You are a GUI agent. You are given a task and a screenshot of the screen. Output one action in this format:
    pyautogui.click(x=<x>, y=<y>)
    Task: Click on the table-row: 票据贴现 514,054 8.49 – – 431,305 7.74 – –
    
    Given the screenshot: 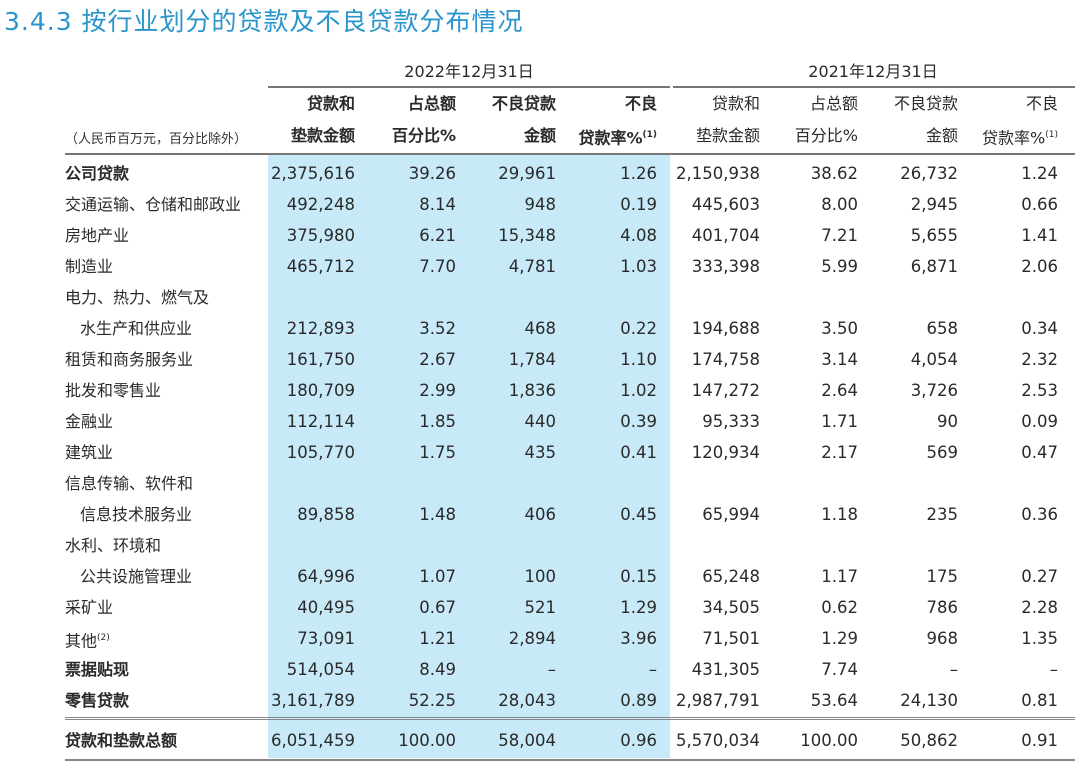 What is the action you would take?
    pyautogui.click(x=540, y=669)
    